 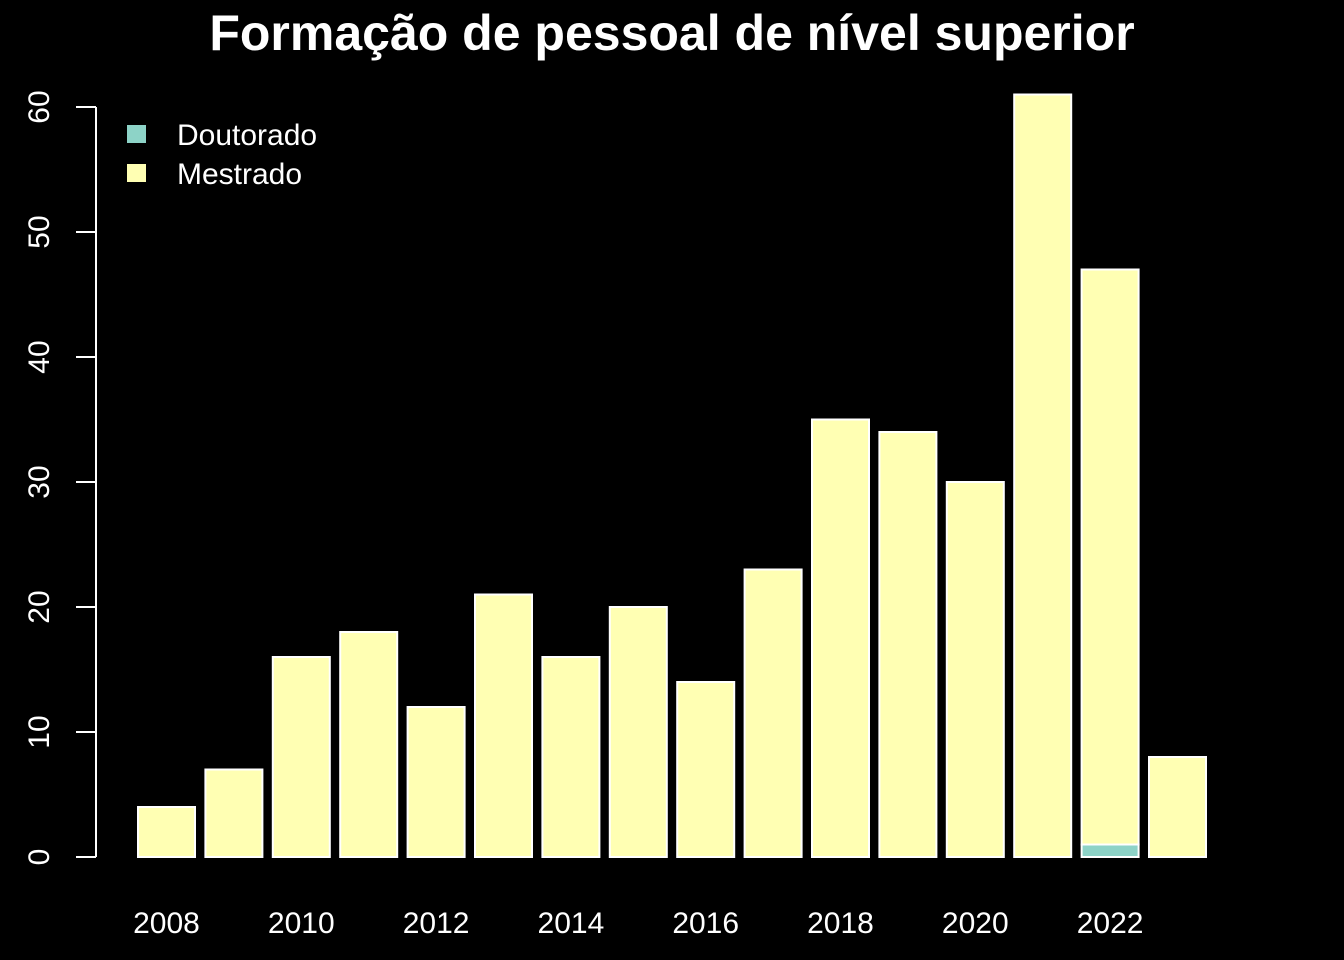 I want to click on bar-mestrado-2011, so click(x=369, y=744).